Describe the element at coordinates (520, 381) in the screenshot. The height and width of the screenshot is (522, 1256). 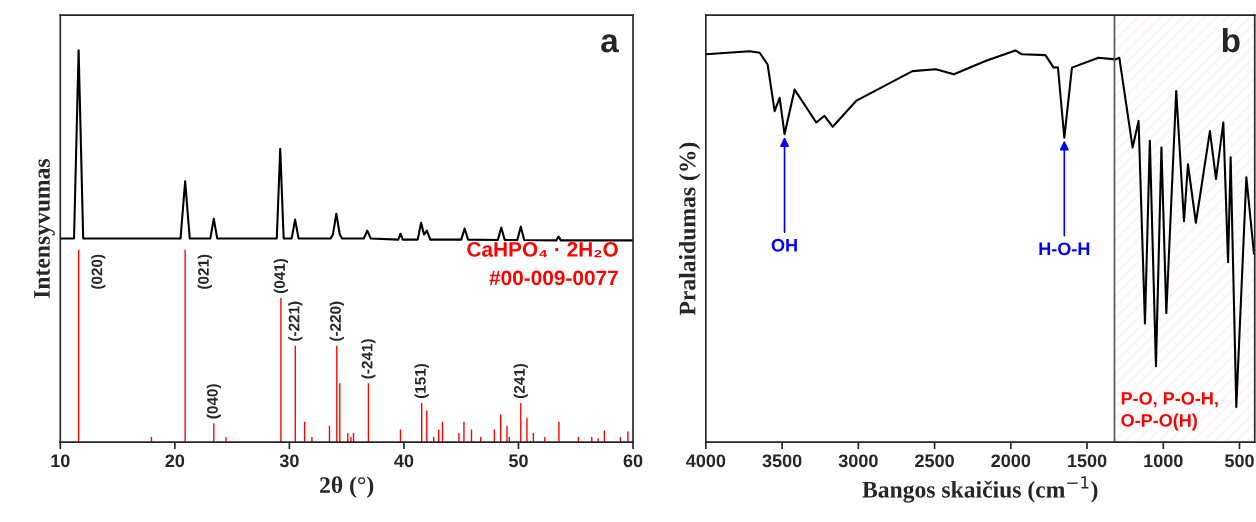
I see `annotation: (241)` at that location.